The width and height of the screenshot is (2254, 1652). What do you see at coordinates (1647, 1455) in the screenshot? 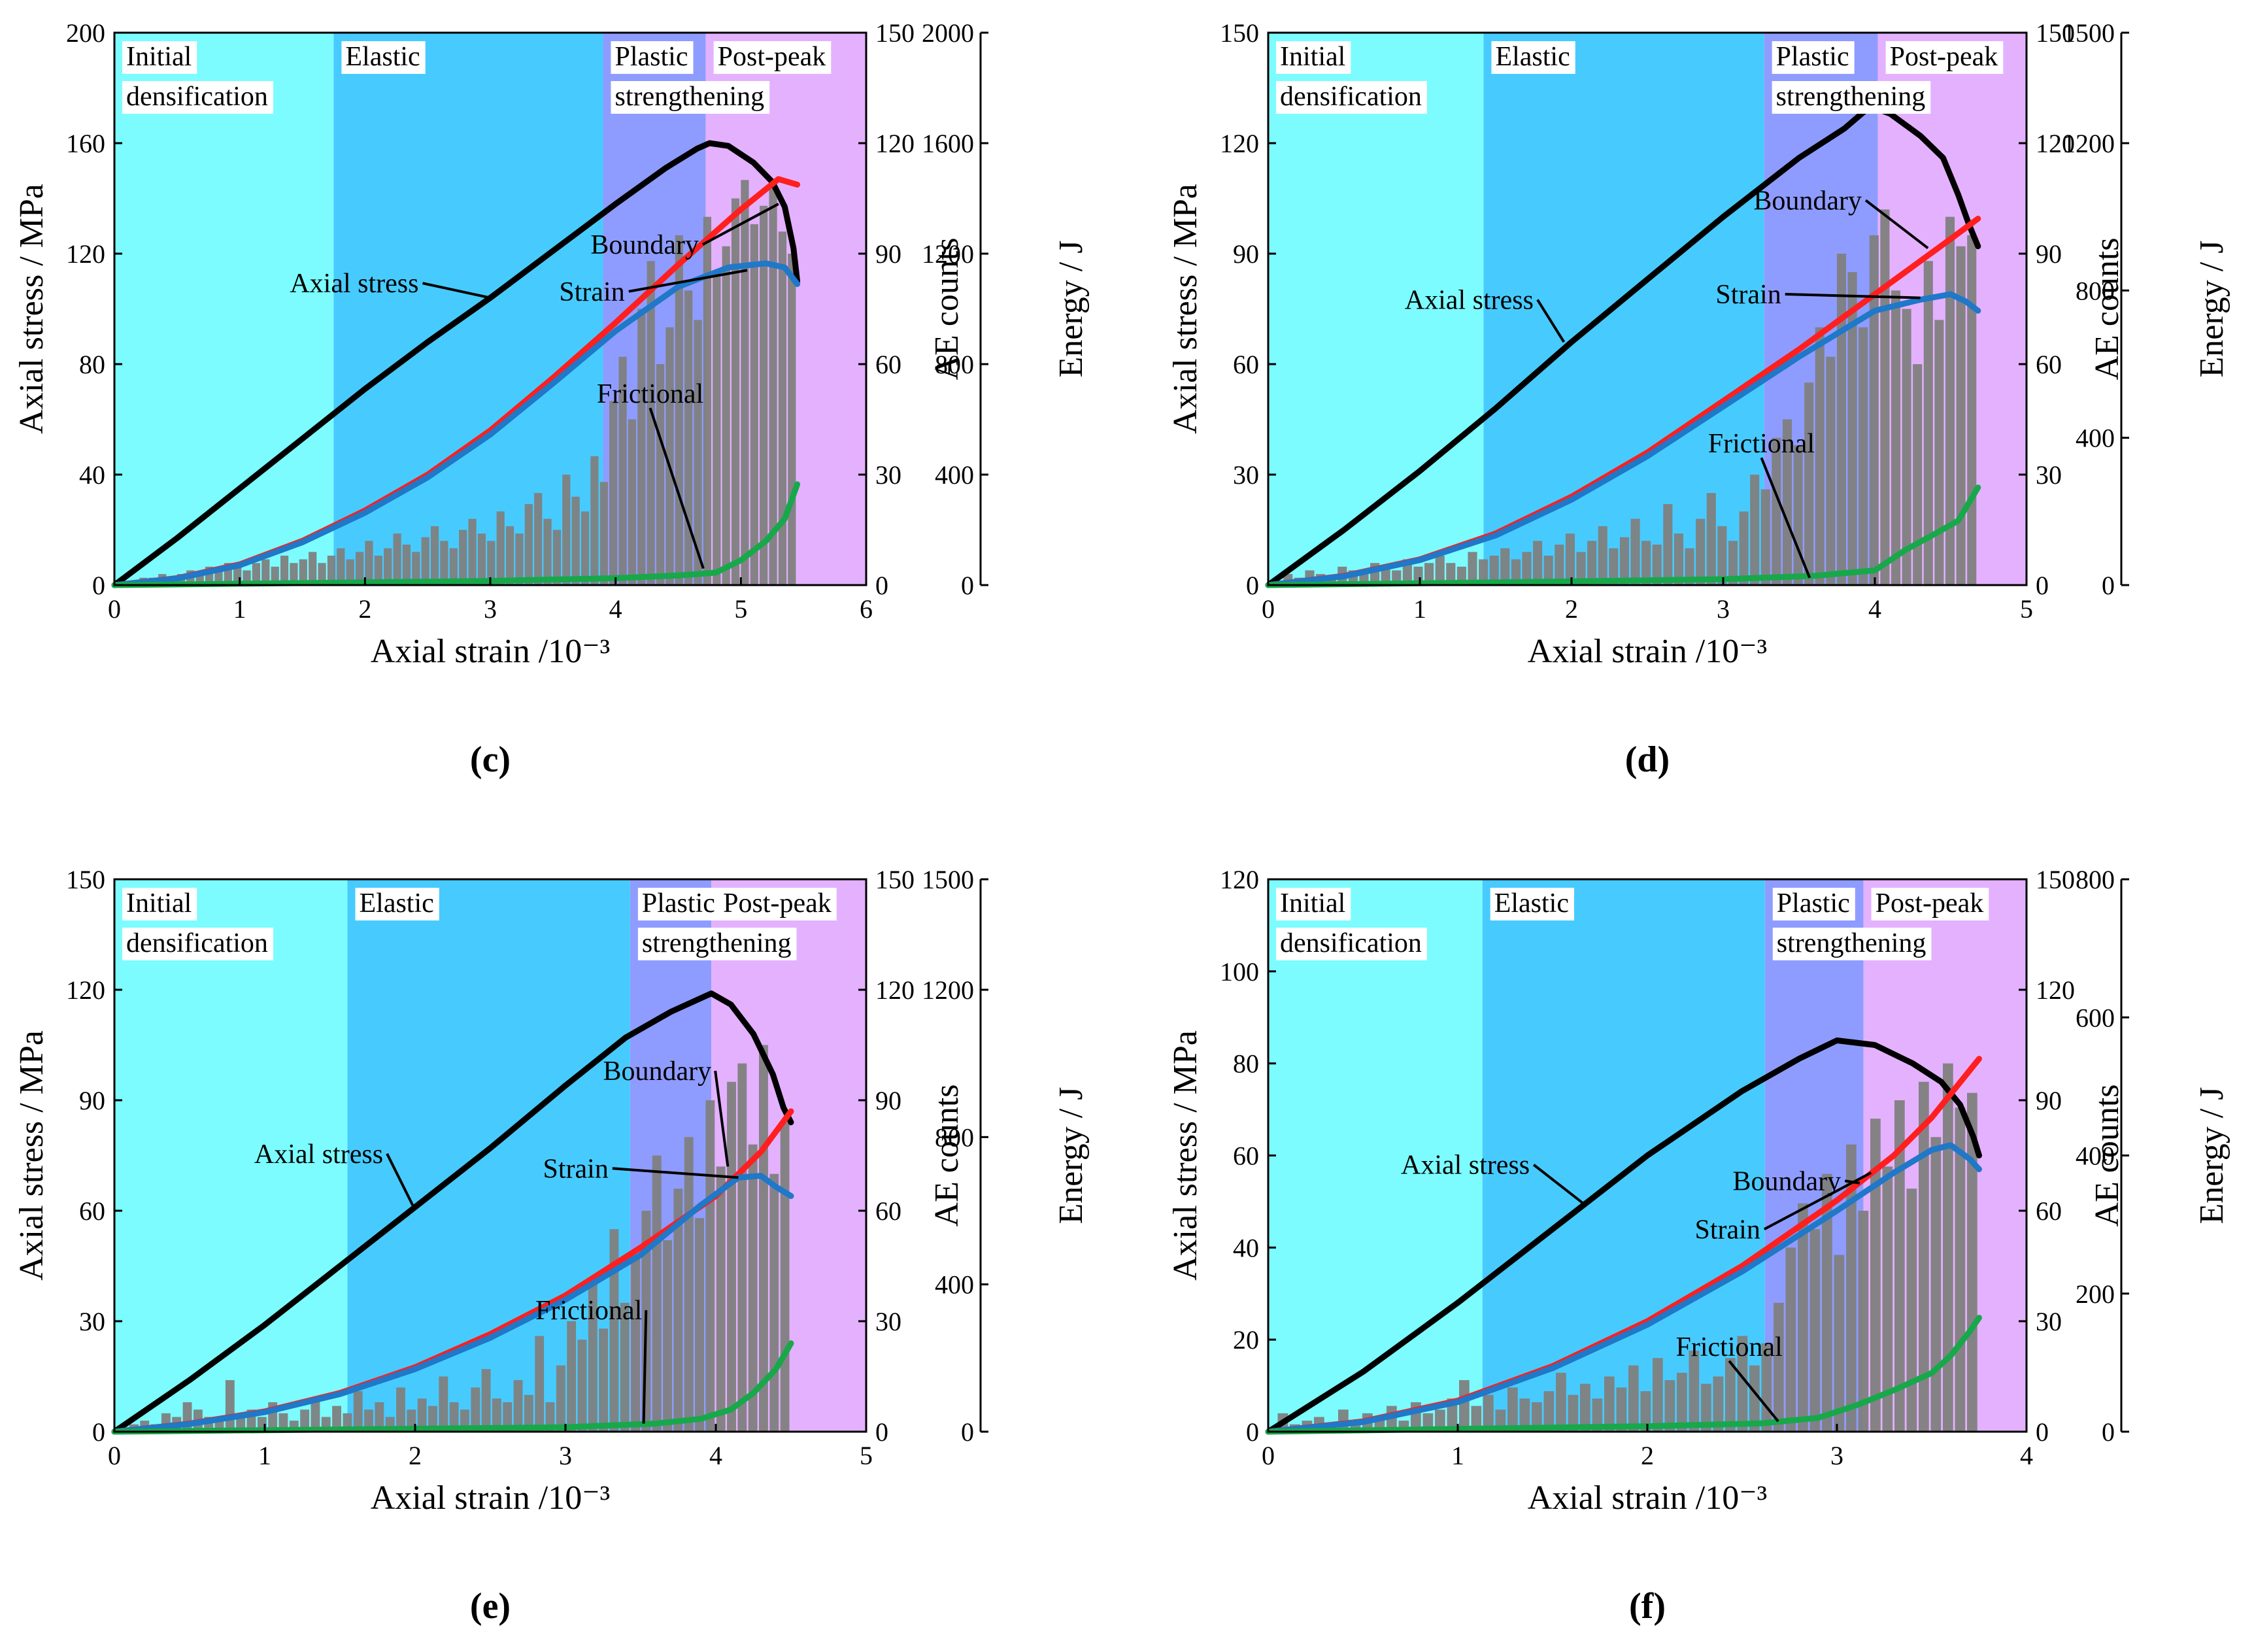
I see `x-tick-label: 2` at bounding box center [1647, 1455].